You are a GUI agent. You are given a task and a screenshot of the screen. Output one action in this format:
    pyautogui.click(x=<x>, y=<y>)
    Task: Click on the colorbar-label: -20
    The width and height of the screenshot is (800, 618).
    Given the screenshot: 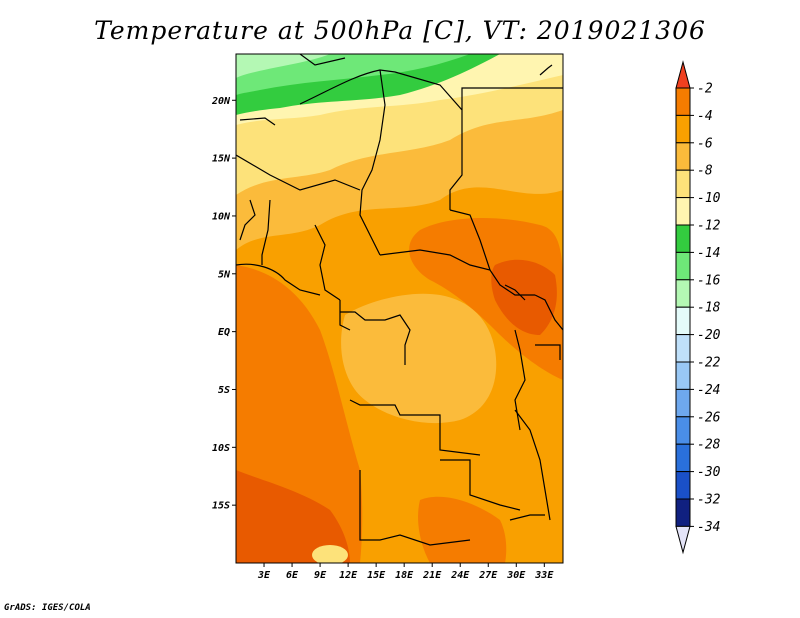 What is the action you would take?
    pyautogui.click(x=709, y=335)
    